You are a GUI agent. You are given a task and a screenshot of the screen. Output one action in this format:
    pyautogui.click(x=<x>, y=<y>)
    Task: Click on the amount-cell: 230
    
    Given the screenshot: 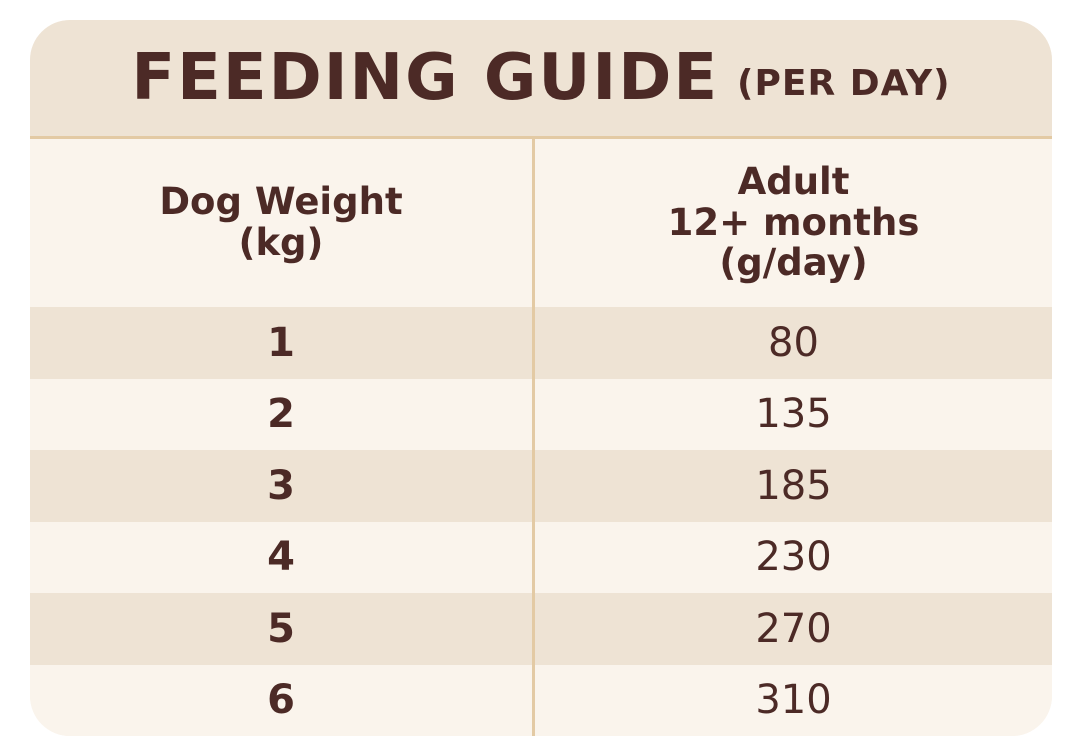 What is the action you would take?
    pyautogui.click(x=793, y=557)
    